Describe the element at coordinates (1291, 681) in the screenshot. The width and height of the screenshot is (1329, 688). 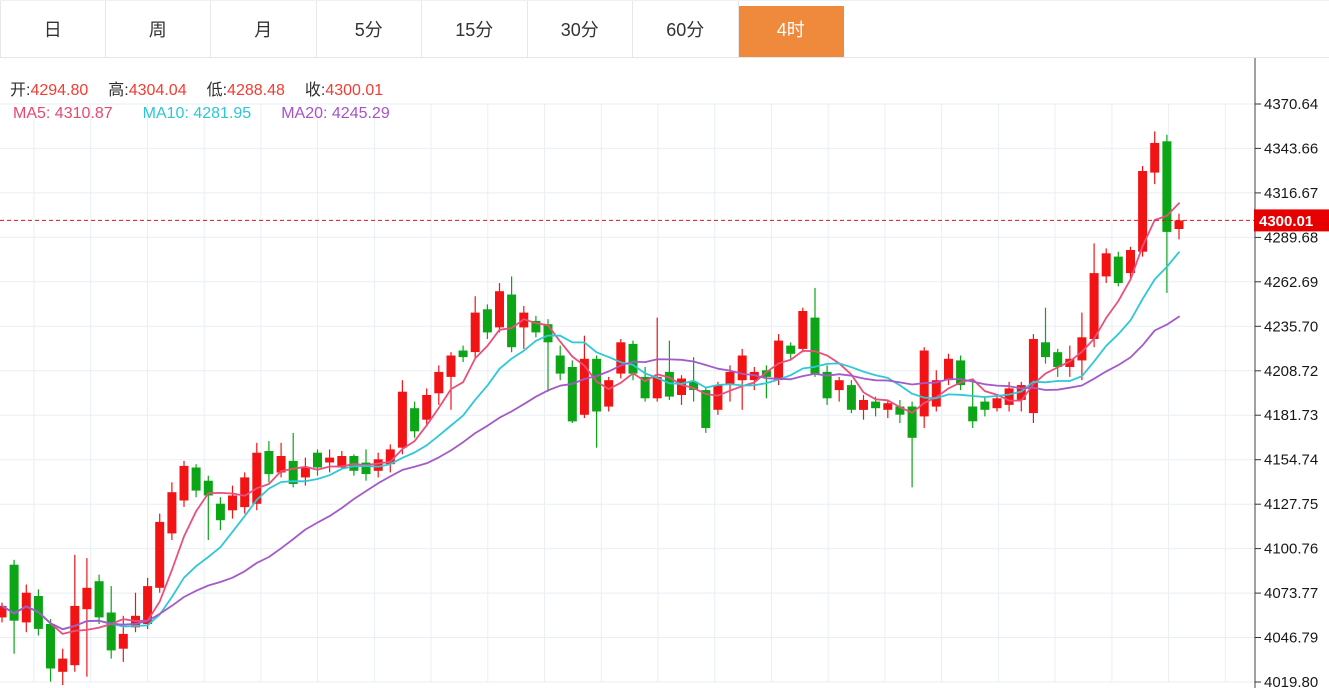
I see `price-axis-label: 4019.80` at that location.